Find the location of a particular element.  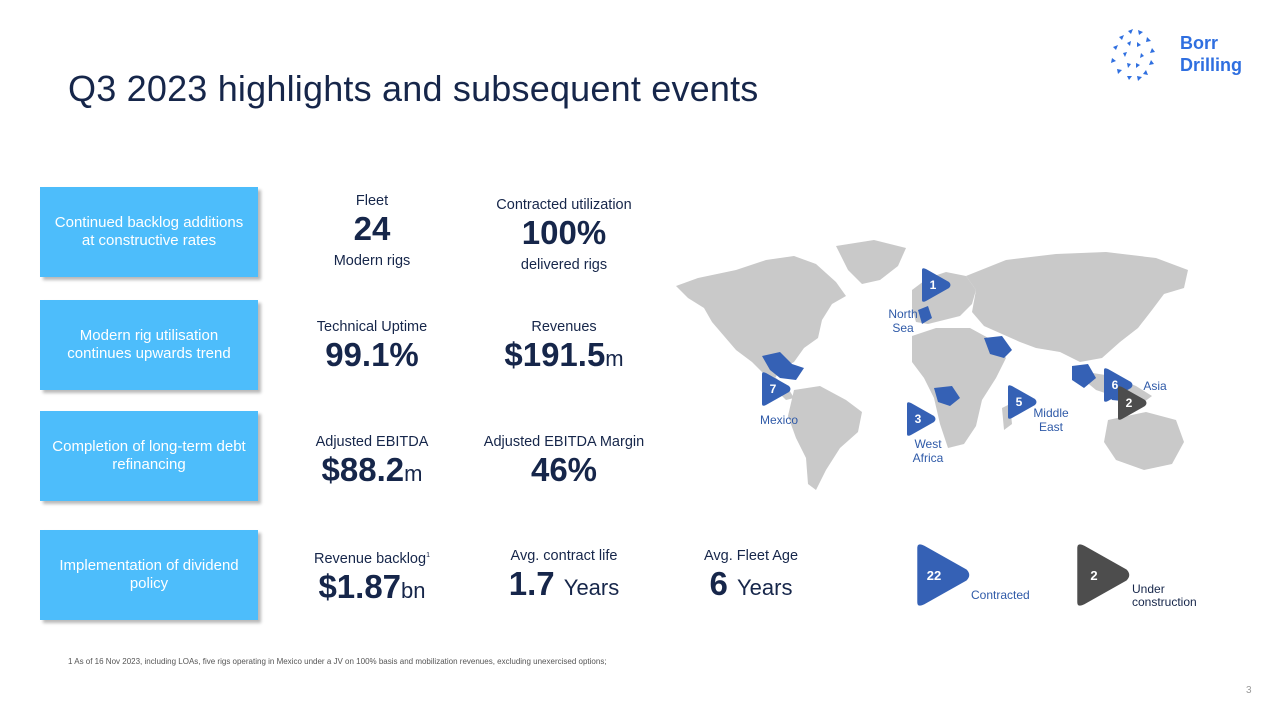

legend-under-construction-label: Under construction is located at coordinates (1164, 595).